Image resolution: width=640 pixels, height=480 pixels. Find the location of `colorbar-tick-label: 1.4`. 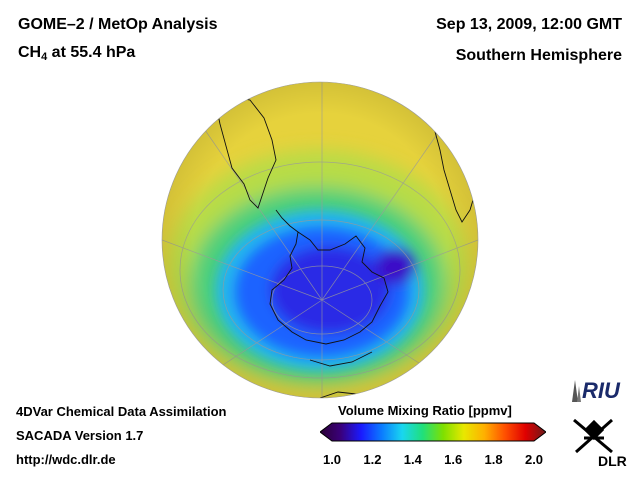

colorbar-tick-label: 1.4 is located at coordinates (412, 459).